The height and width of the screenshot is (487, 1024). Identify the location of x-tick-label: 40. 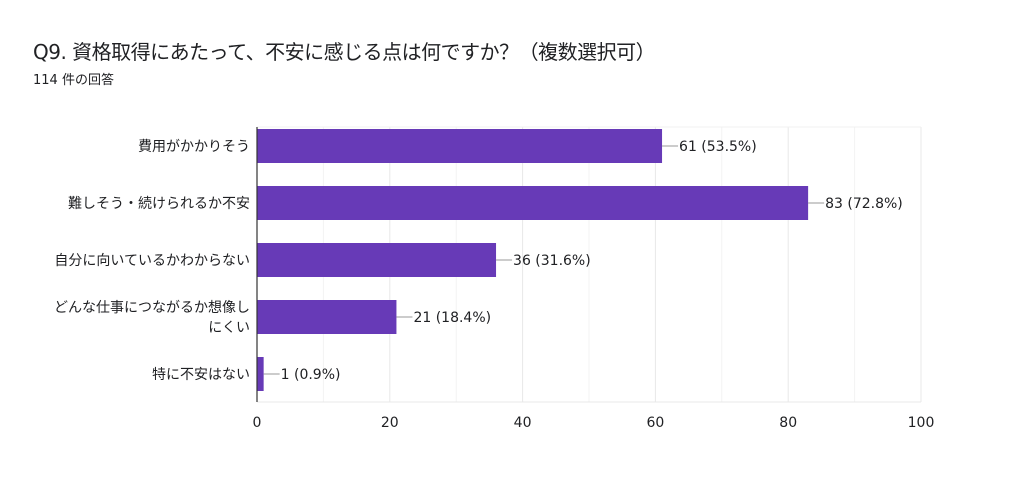
(523, 423).